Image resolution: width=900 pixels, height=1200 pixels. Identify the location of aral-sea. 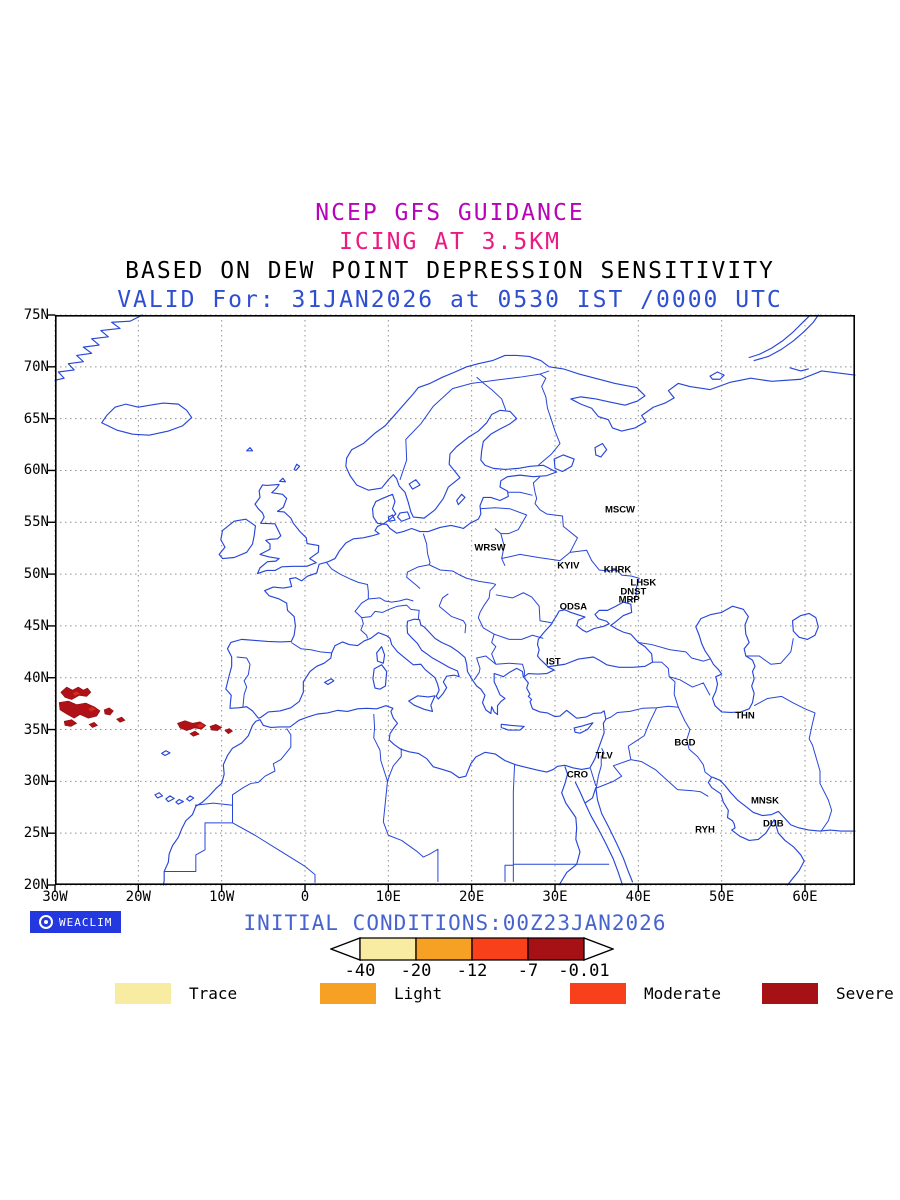
(805, 626).